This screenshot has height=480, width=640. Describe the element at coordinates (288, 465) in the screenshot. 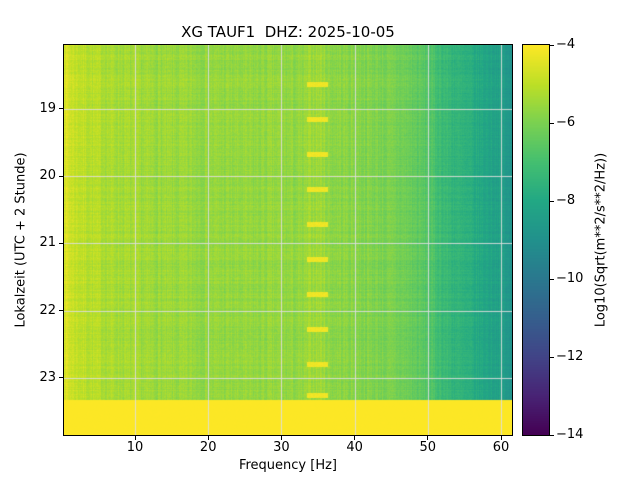

I see `x-axis-label: Frequency [Hz]` at that location.